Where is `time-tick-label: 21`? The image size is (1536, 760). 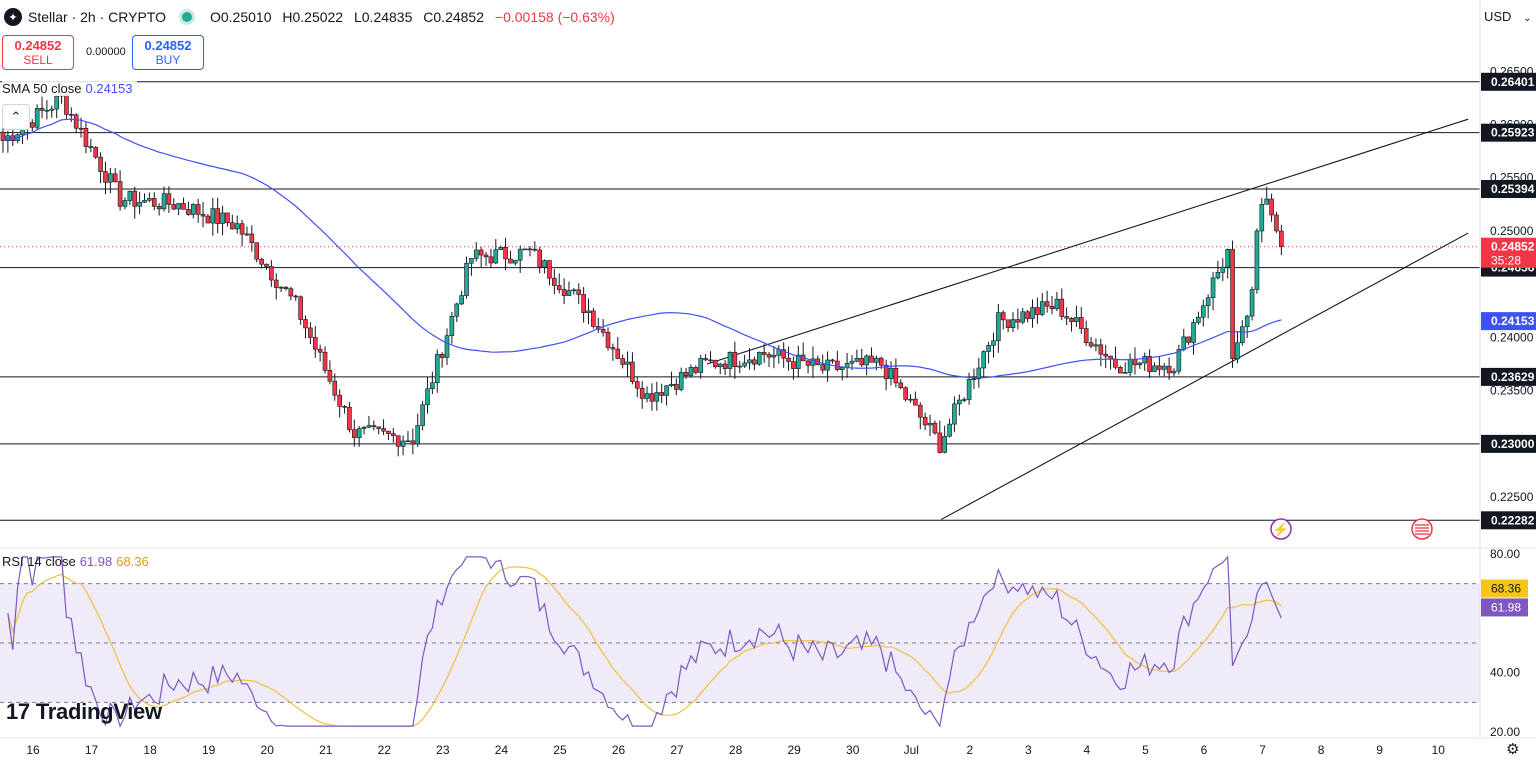
time-tick-label: 21 is located at coordinates (326, 750).